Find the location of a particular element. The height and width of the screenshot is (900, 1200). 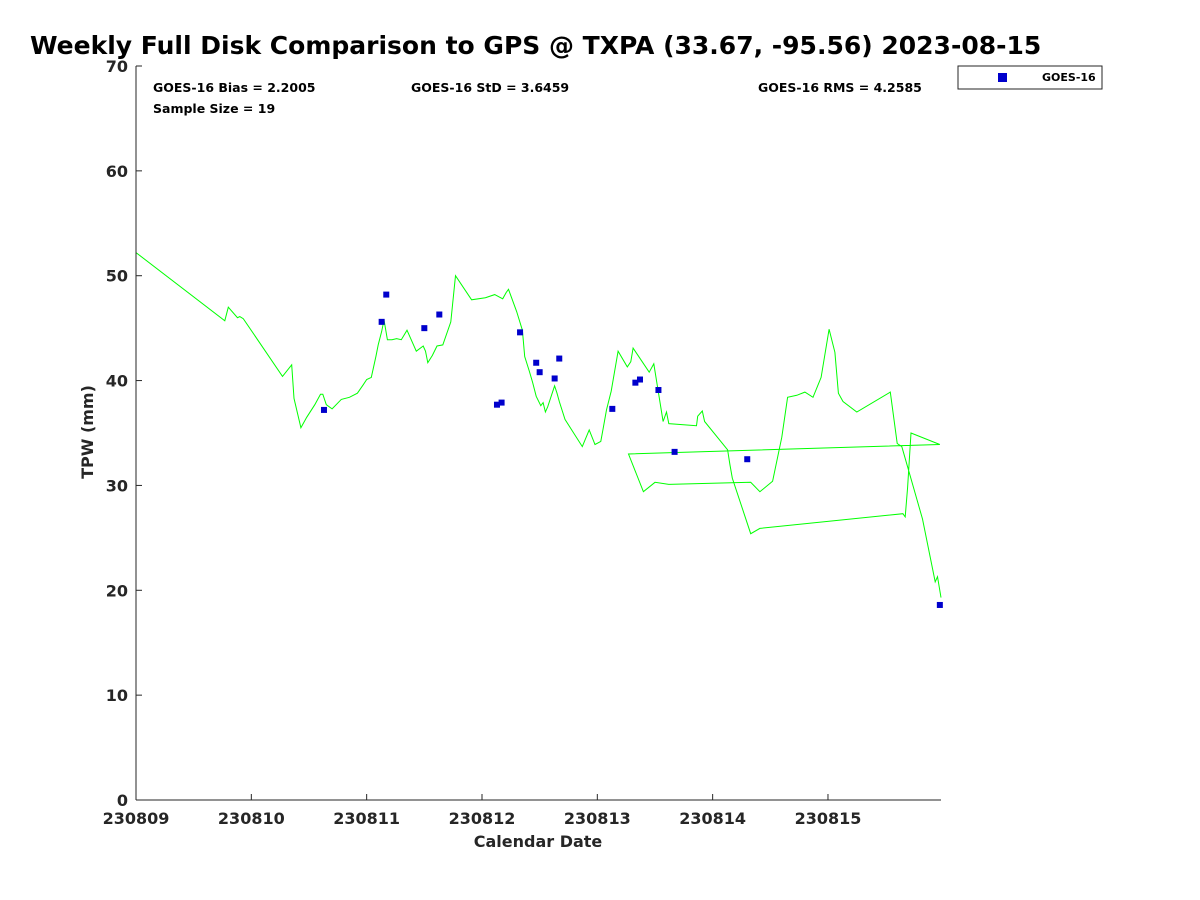

legend-label-goes16: GOES-16 is located at coordinates (1069, 77).